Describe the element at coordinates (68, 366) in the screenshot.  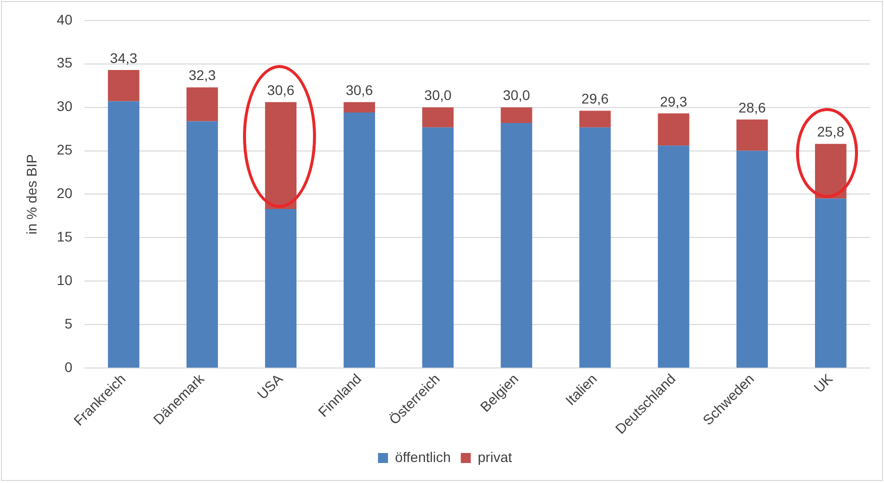
I see `y-tick-label: 0` at that location.